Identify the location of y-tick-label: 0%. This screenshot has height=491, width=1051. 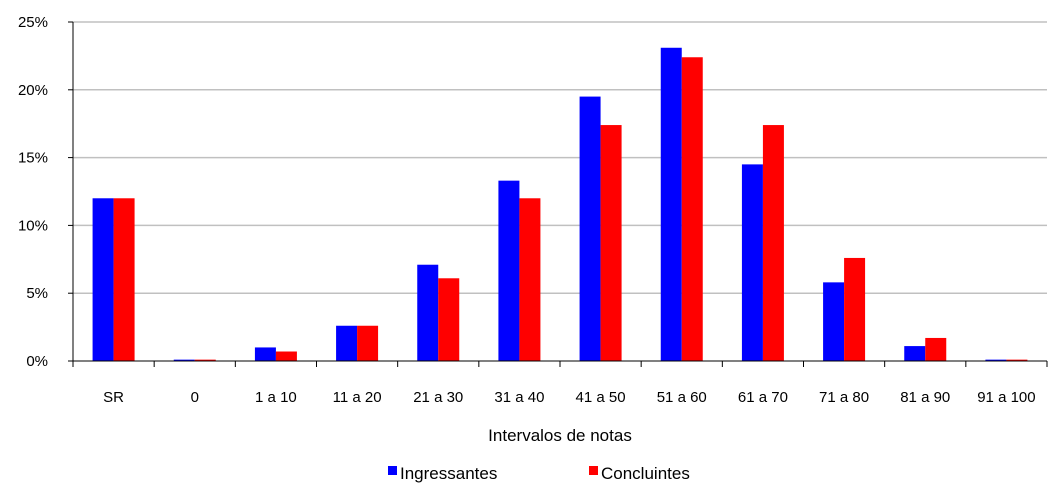
(37, 361).